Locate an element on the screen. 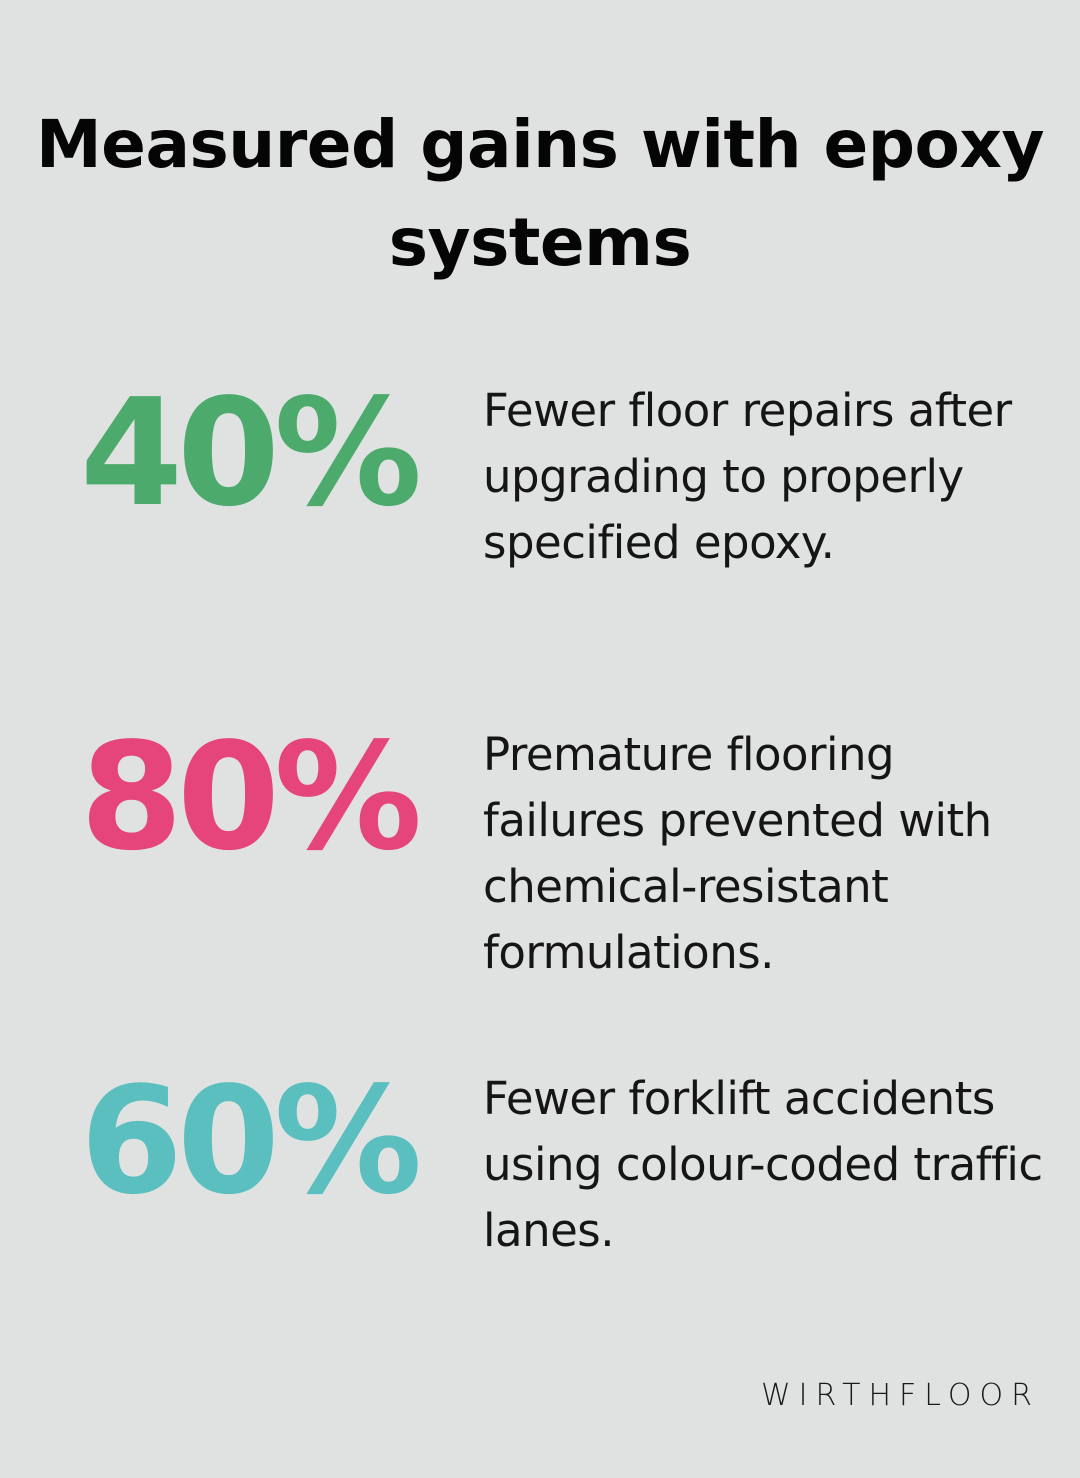 The height and width of the screenshot is (1478, 1080). stat-value: 80% is located at coordinates (251, 797).